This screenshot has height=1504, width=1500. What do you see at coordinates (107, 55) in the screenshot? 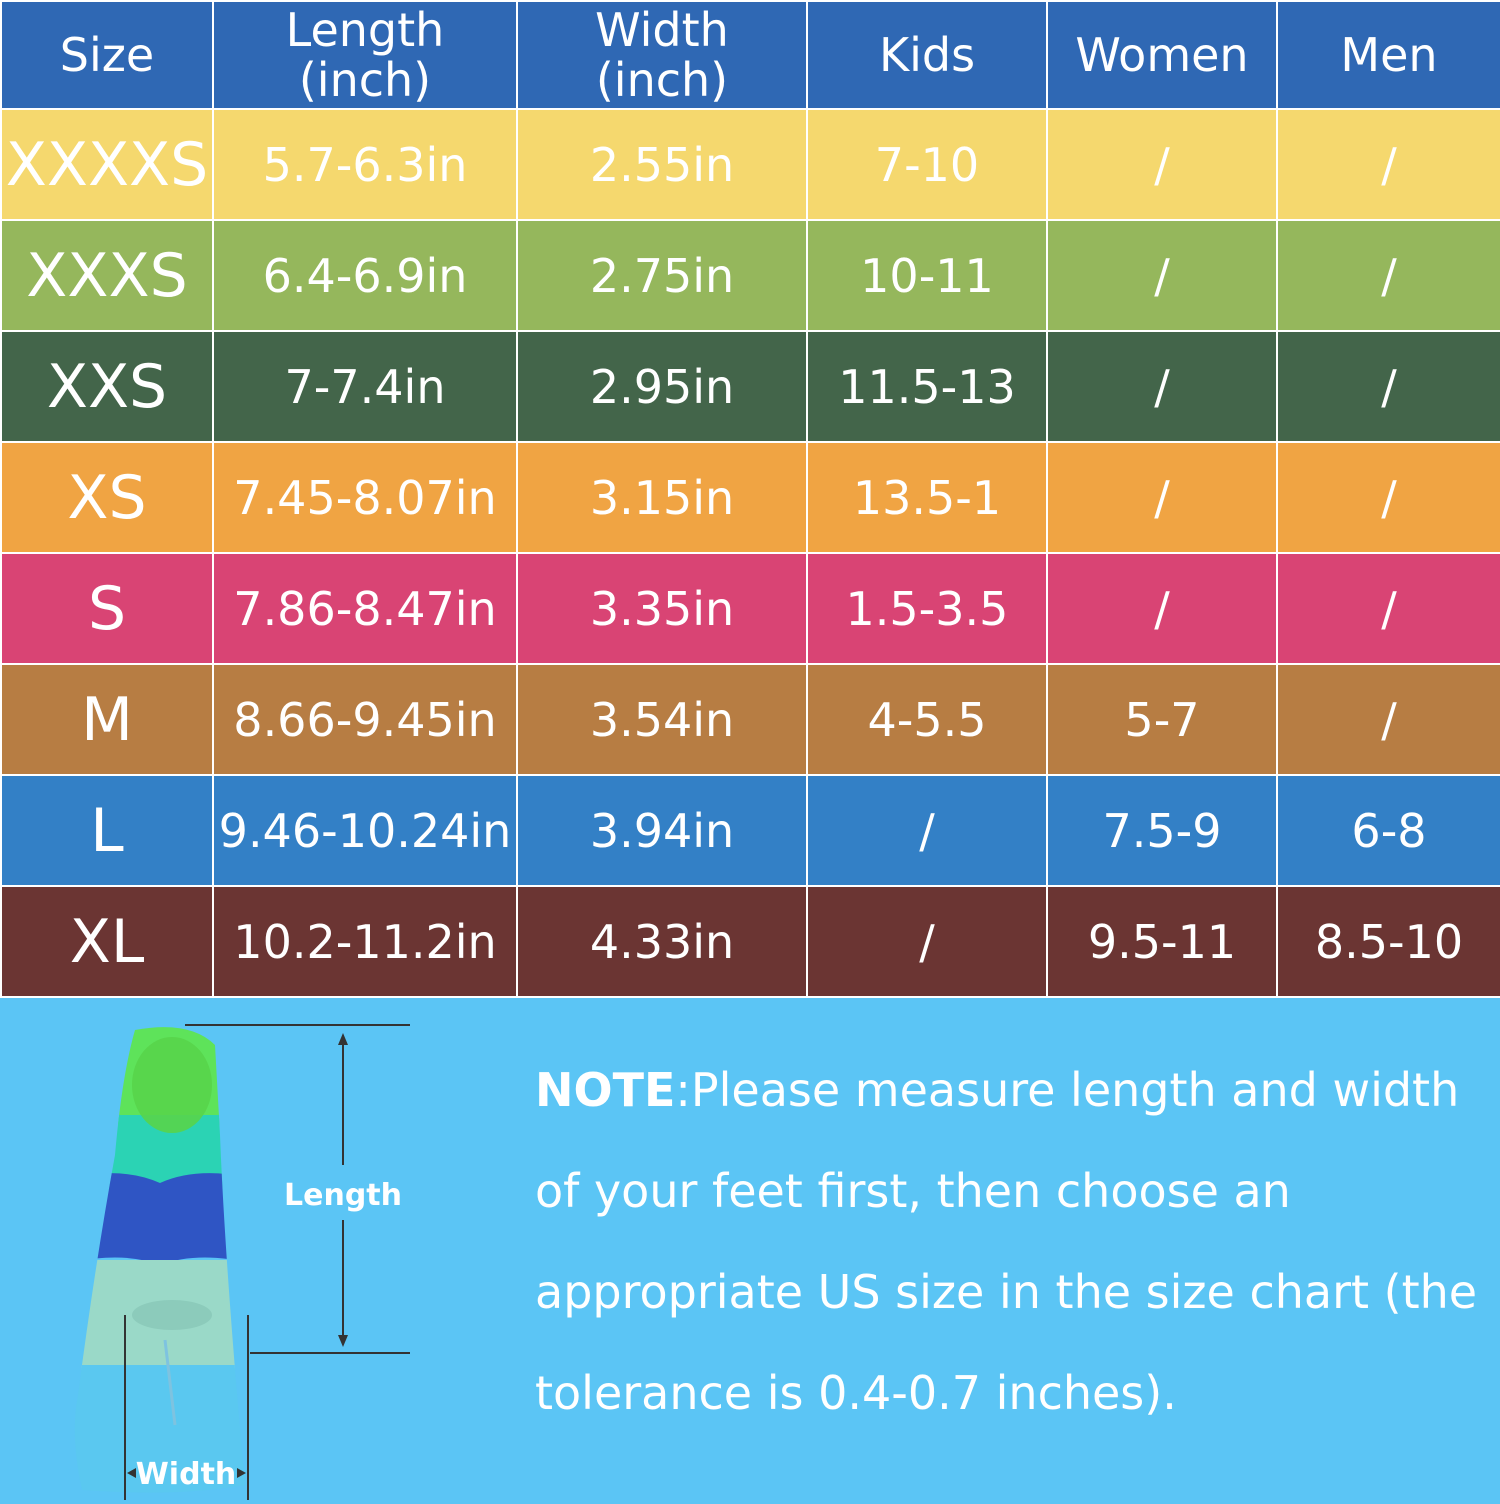
I see `header-size: Size` at bounding box center [107, 55].